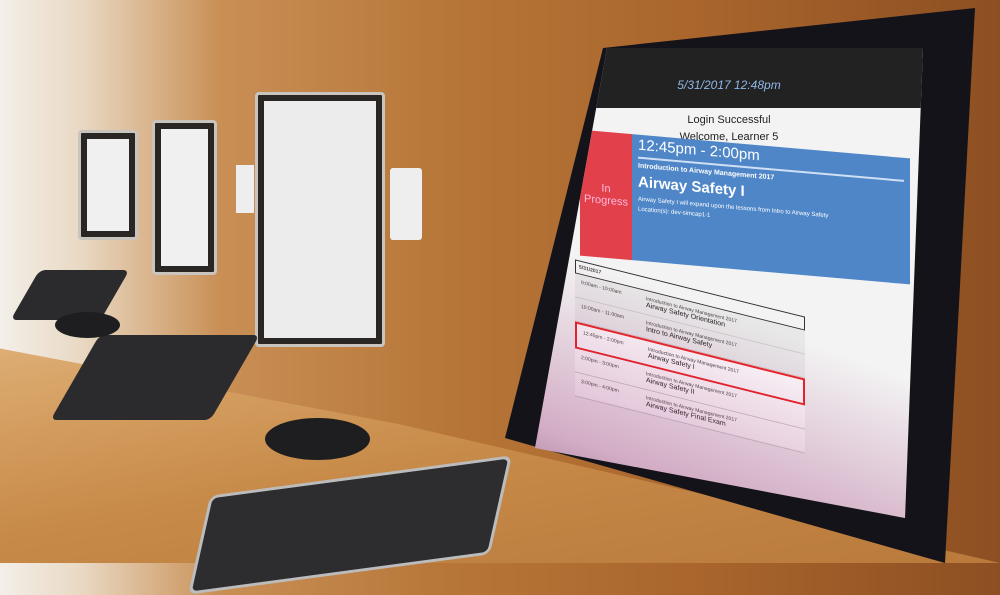 The height and width of the screenshot is (595, 1000). Describe the element at coordinates (70, 295) in the screenshot. I see `keyboard` at that location.